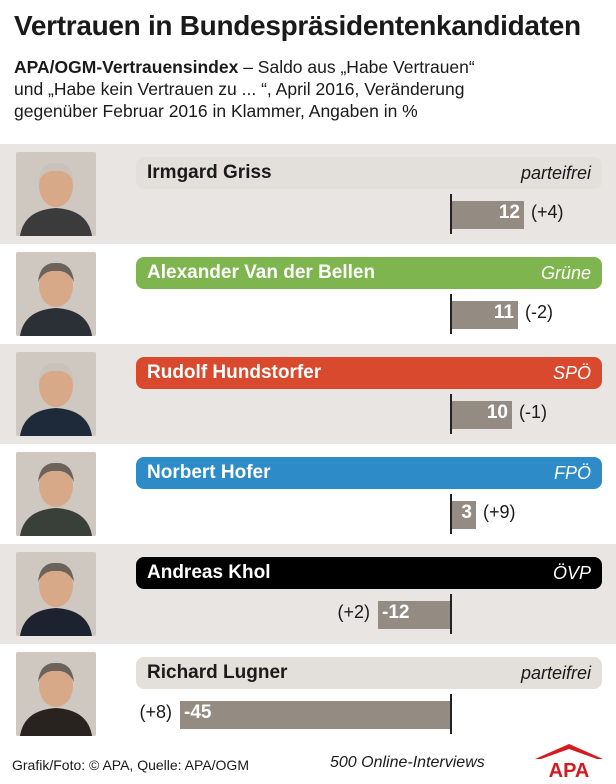  What do you see at coordinates (198, 712) in the screenshot?
I see `value-label: -45` at bounding box center [198, 712].